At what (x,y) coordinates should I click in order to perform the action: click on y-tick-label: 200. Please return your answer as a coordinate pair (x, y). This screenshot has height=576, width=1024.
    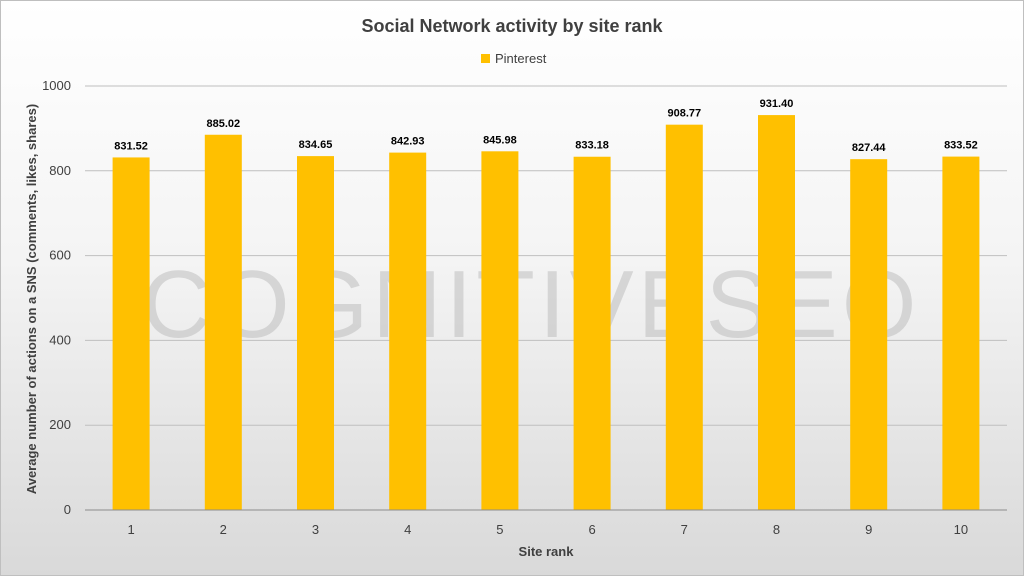
    Looking at the image, I should click on (60, 424).